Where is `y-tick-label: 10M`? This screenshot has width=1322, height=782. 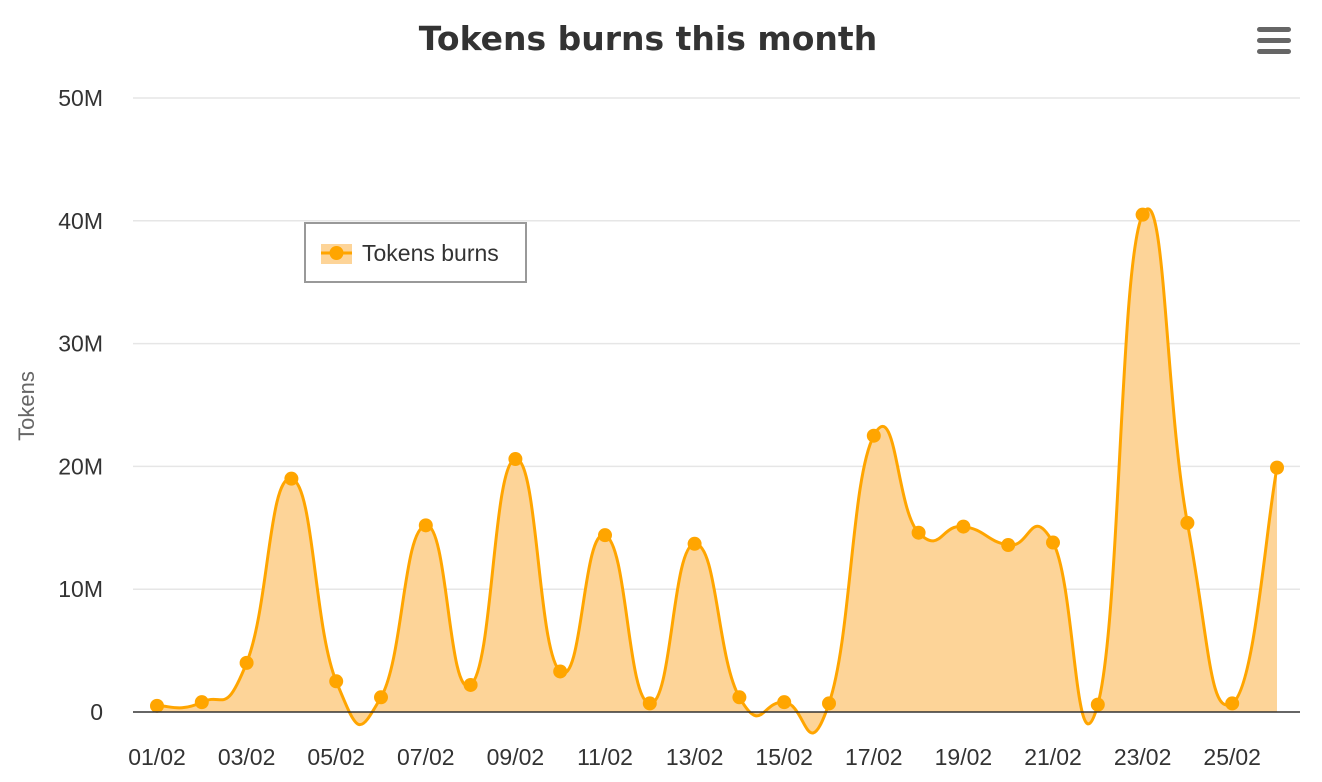
y-tick-label: 10M is located at coordinates (80, 589).